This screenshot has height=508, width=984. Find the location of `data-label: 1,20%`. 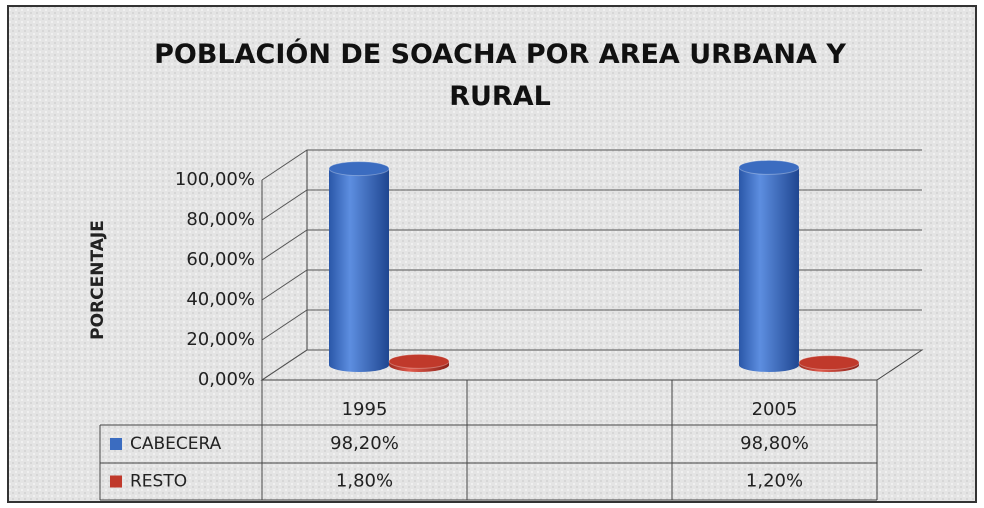

data-label: 1,20% is located at coordinates (774, 481).